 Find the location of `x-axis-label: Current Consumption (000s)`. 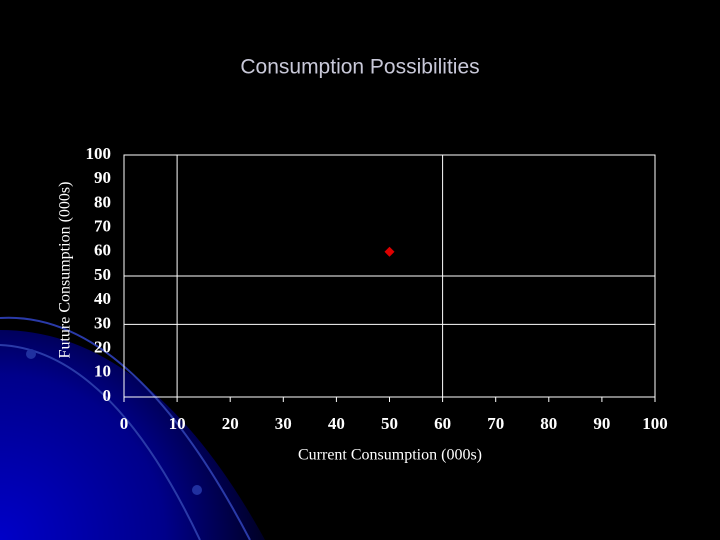

x-axis-label: Current Consumption (000s) is located at coordinates (390, 455).